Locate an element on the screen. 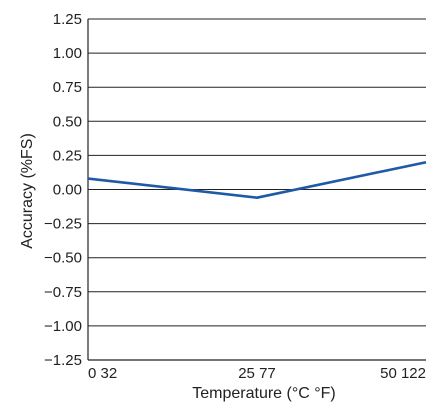  y-tick-label: −0.25 is located at coordinates (63, 224).